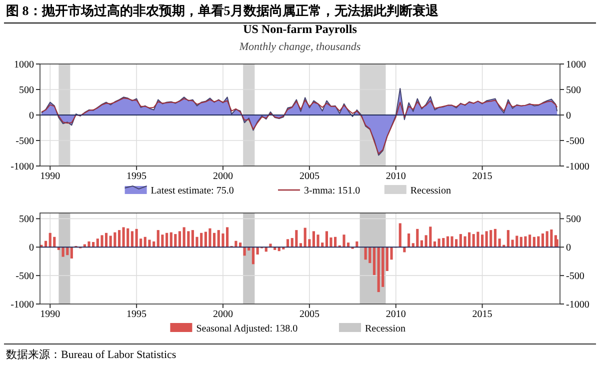  I want to click on y2-tick-label: 1000, so click(576, 65).